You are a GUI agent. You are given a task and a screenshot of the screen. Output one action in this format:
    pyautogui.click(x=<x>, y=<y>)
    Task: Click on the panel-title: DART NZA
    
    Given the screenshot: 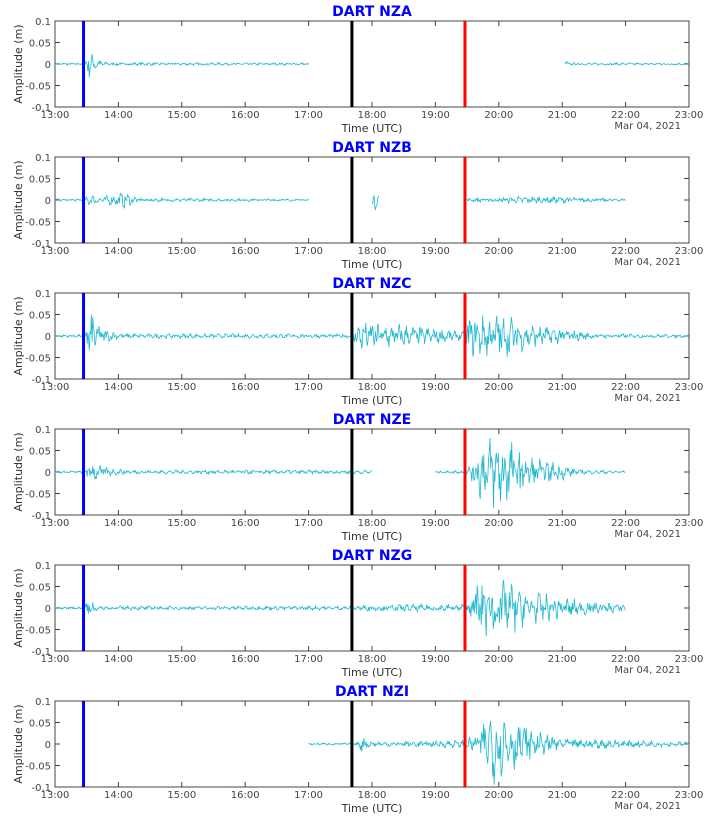 What is the action you would take?
    pyautogui.click(x=372, y=12)
    